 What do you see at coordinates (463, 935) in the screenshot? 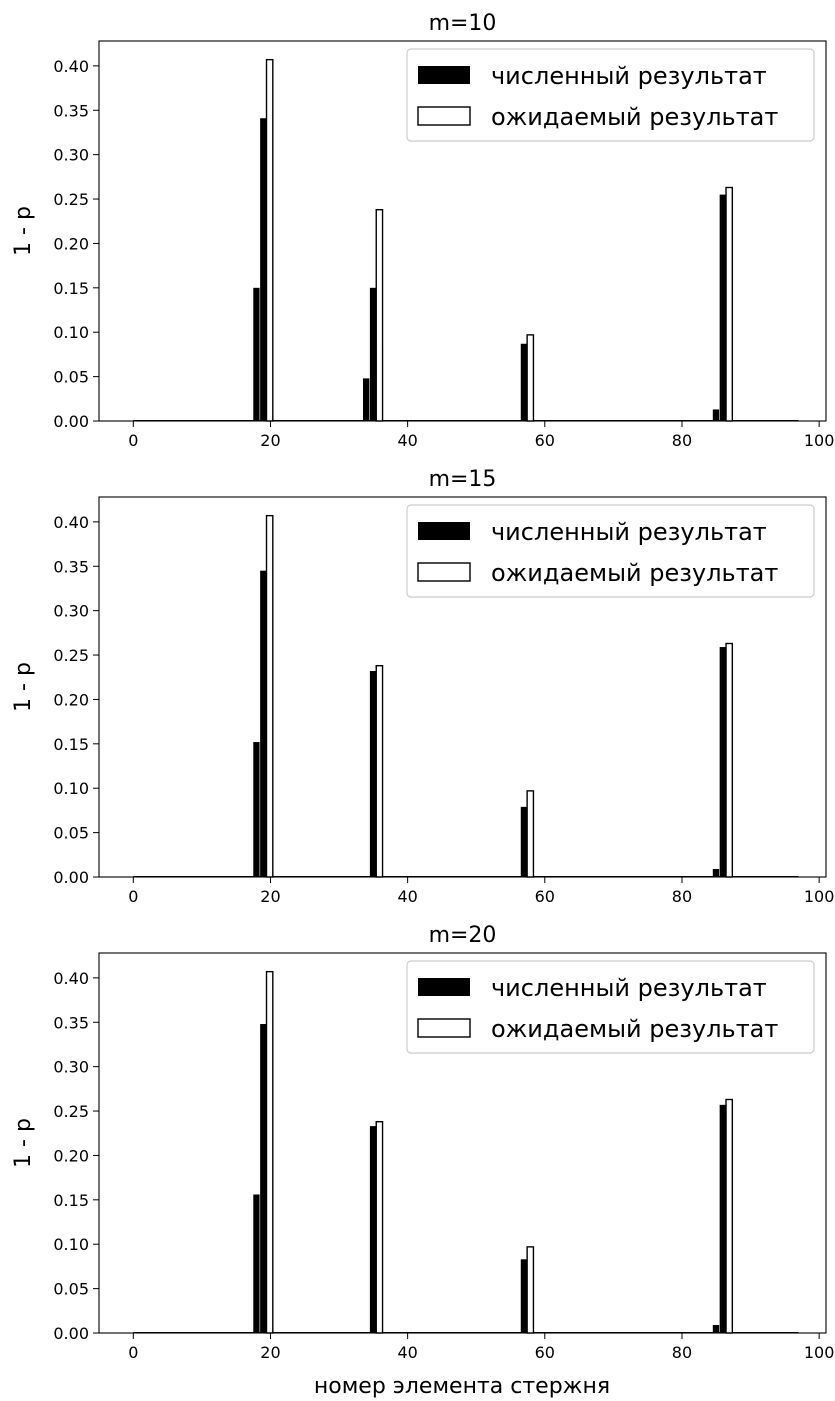
I see `chart-title: m=20` at bounding box center [463, 935].